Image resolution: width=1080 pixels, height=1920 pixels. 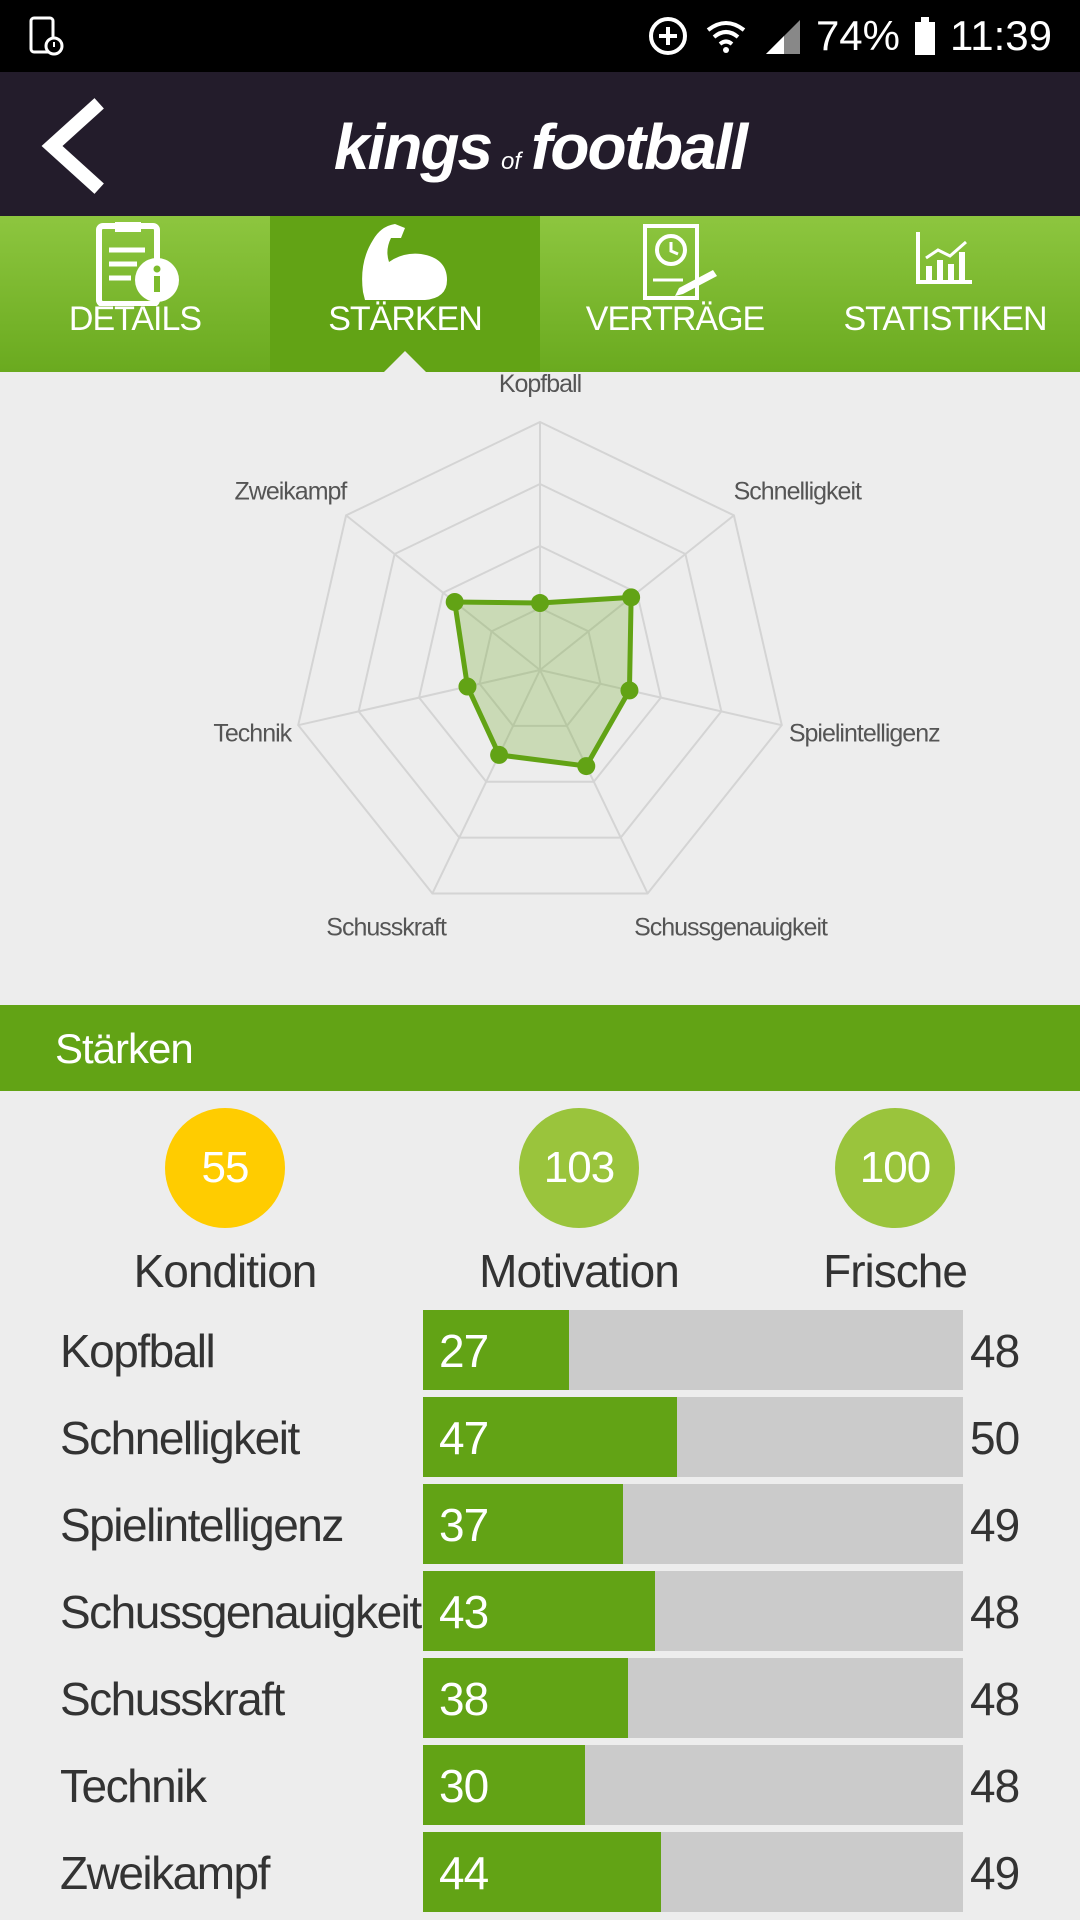 I want to click on signal-icon, so click(x=782, y=37).